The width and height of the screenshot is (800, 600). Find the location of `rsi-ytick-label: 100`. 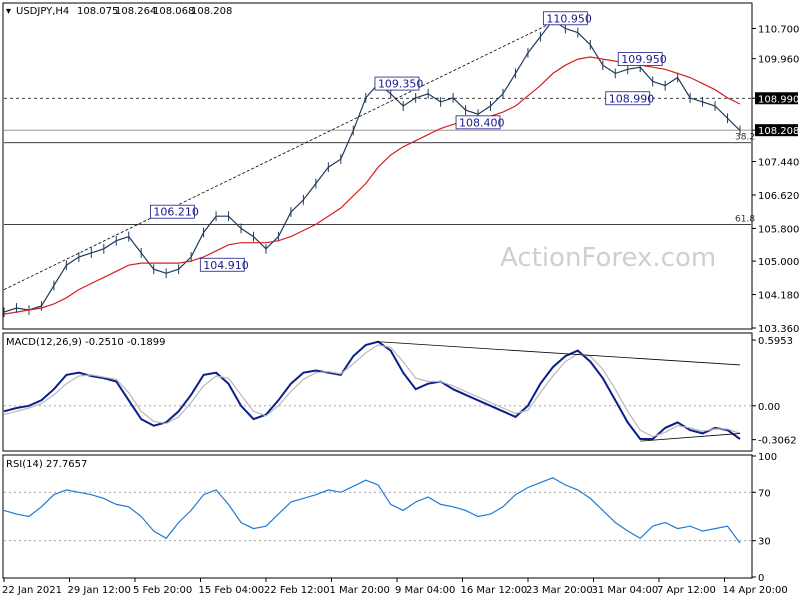

rsi-ytick-label: 100 is located at coordinates (767, 457).